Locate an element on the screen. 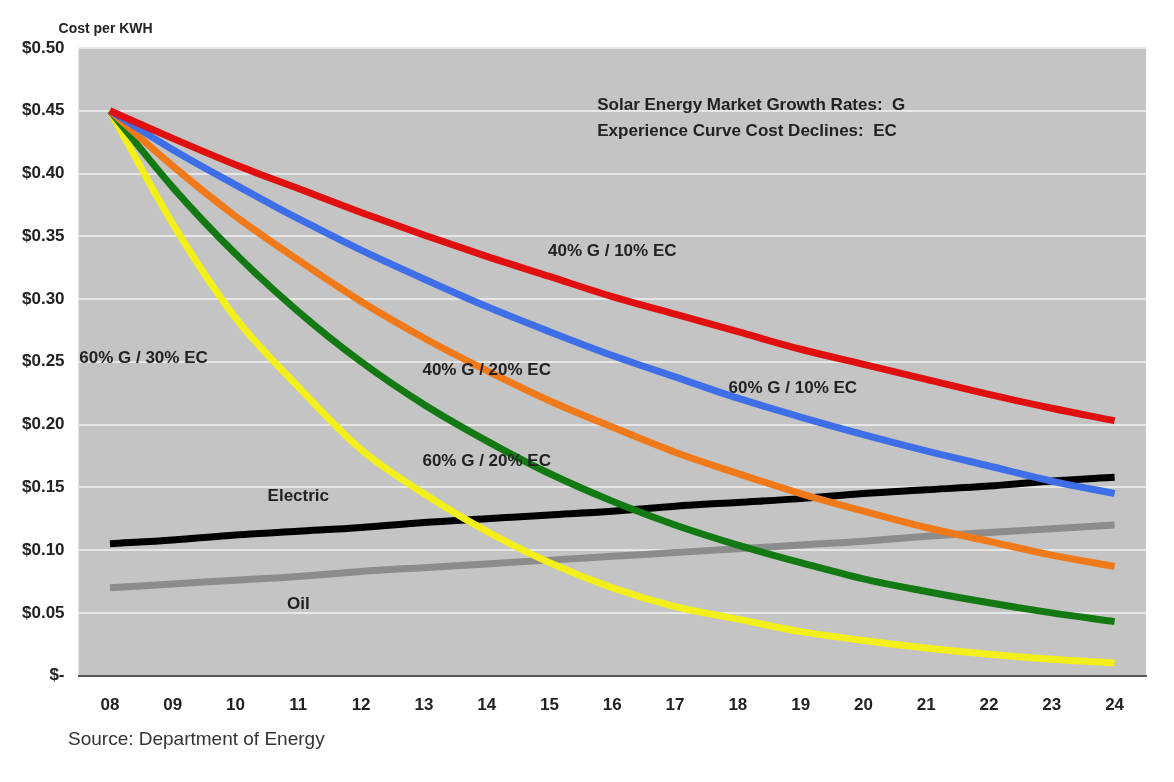 The height and width of the screenshot is (782, 1174). y-tick-label: $0.10 is located at coordinates (43, 549).